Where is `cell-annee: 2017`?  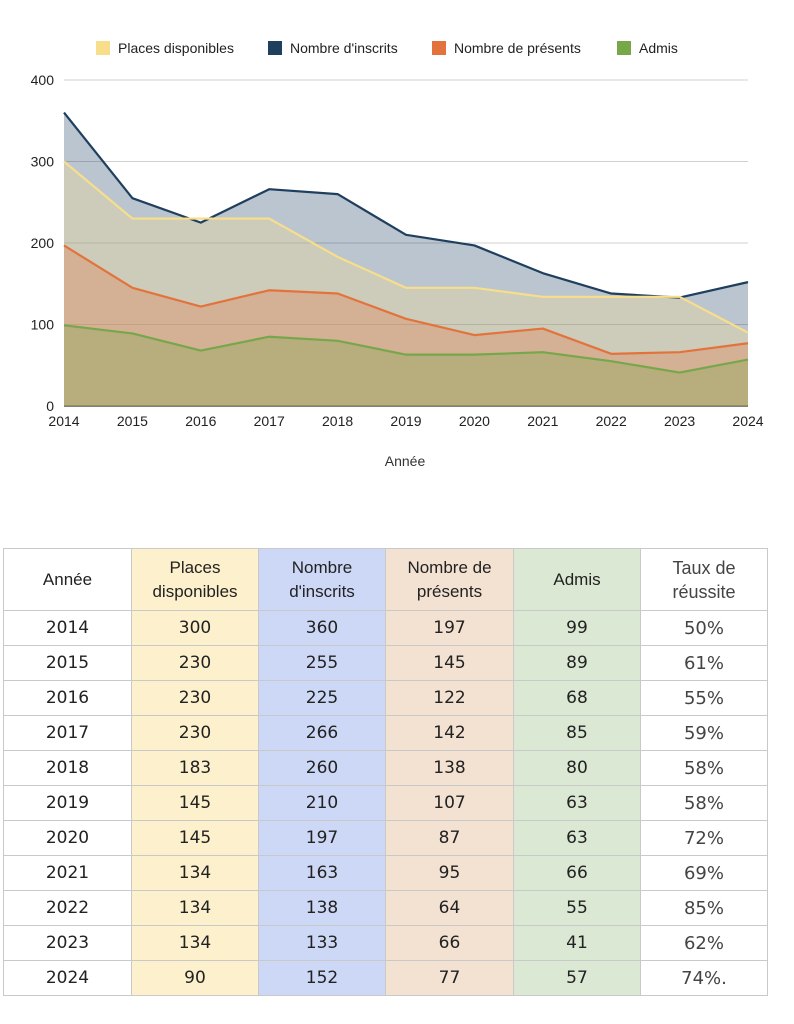
cell-annee: 2017 is located at coordinates (67, 733).